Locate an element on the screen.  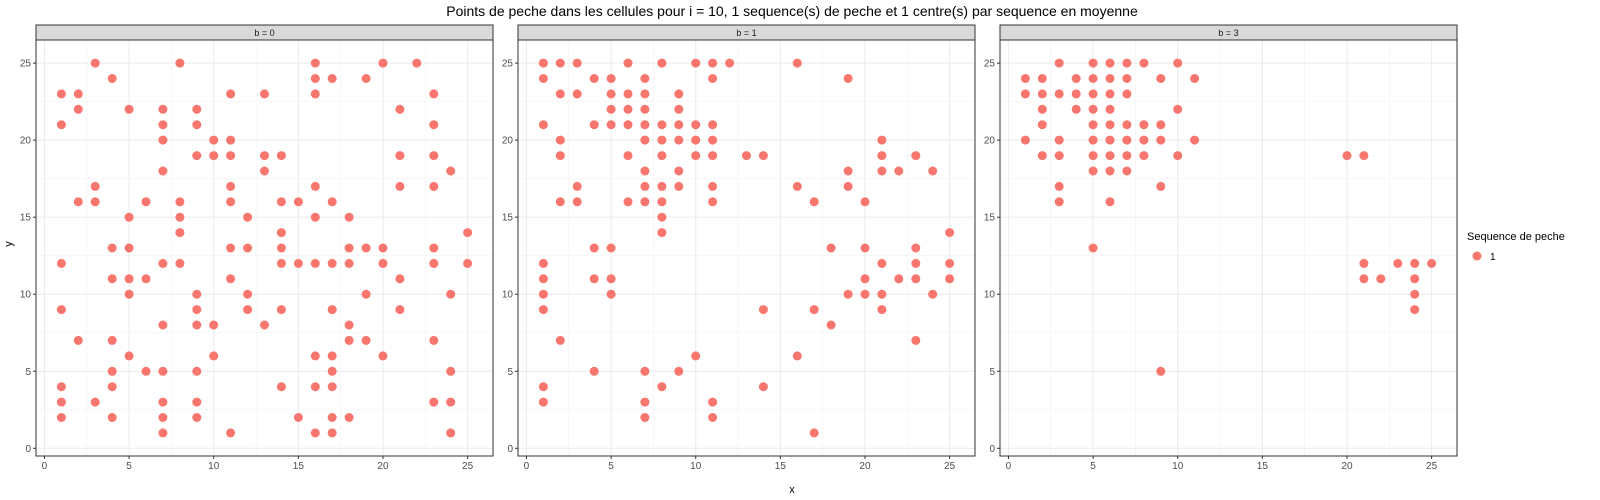
legend-key-point is located at coordinates (1477, 256).